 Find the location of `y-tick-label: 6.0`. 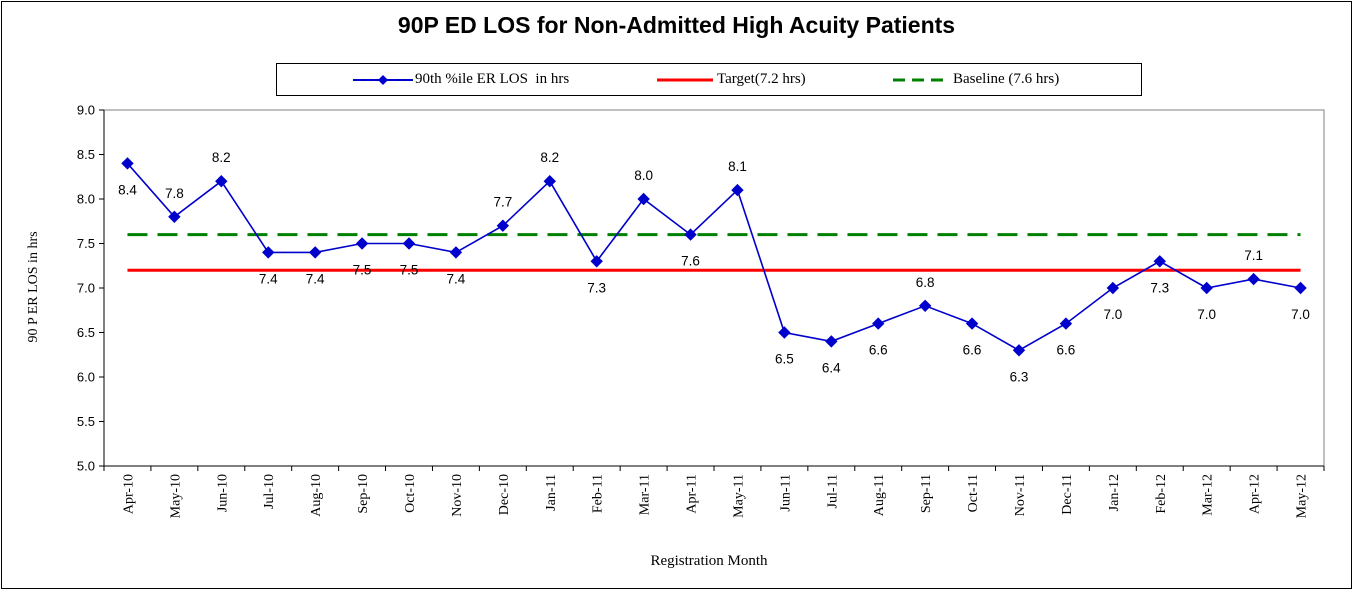

y-tick-label: 6.0 is located at coordinates (86, 377).